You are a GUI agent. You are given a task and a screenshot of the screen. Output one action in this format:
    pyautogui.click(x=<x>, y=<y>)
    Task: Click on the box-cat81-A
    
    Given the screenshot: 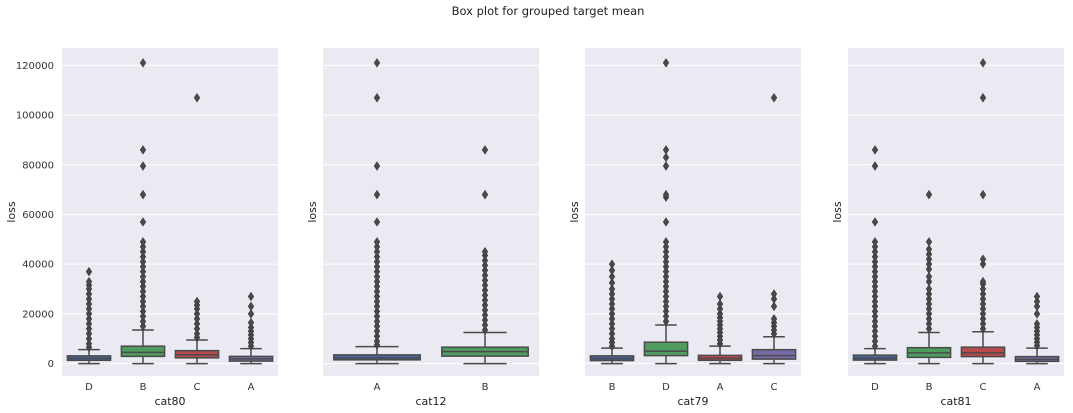 What is the action you would take?
    pyautogui.click(x=1037, y=328)
    